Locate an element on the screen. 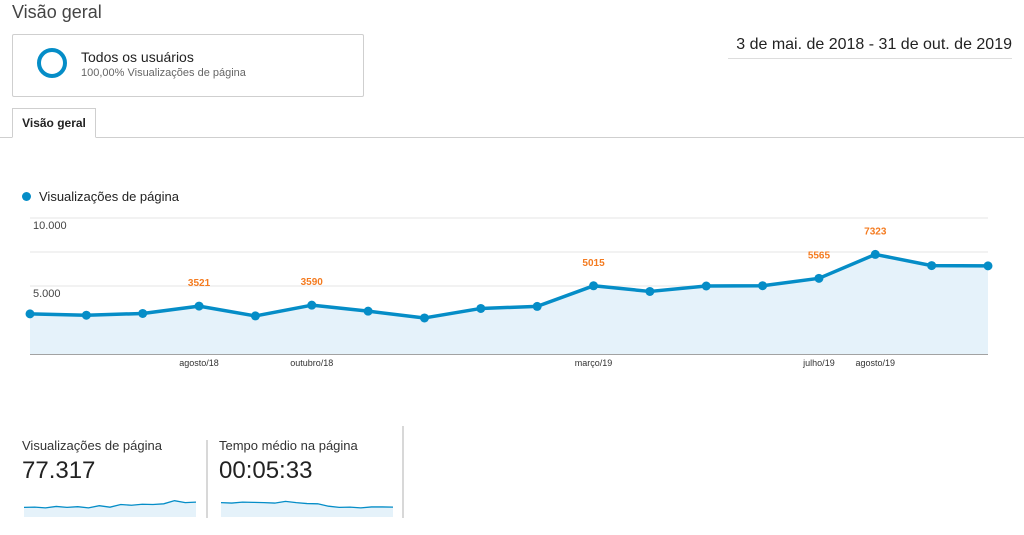 The height and width of the screenshot is (535, 1024). series-line is located at coordinates (509, 286).